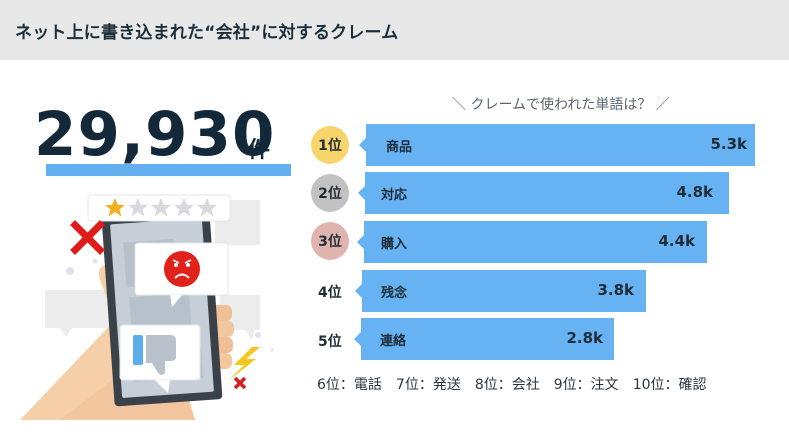  What do you see at coordinates (694, 192) in the screenshot?
I see `bar-value: 4.8k` at bounding box center [694, 192].